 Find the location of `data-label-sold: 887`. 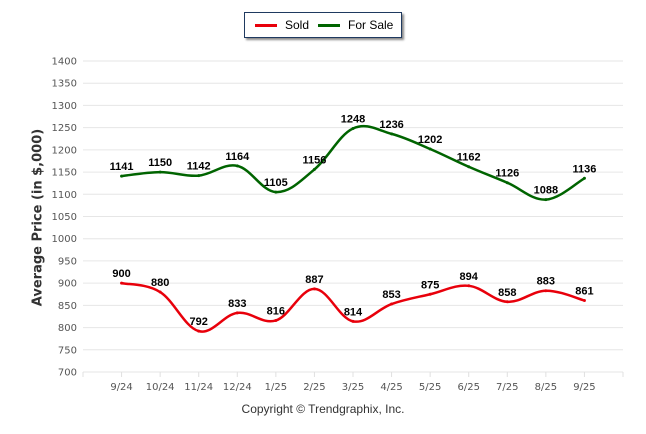

data-label-sold: 887 is located at coordinates (314, 280).